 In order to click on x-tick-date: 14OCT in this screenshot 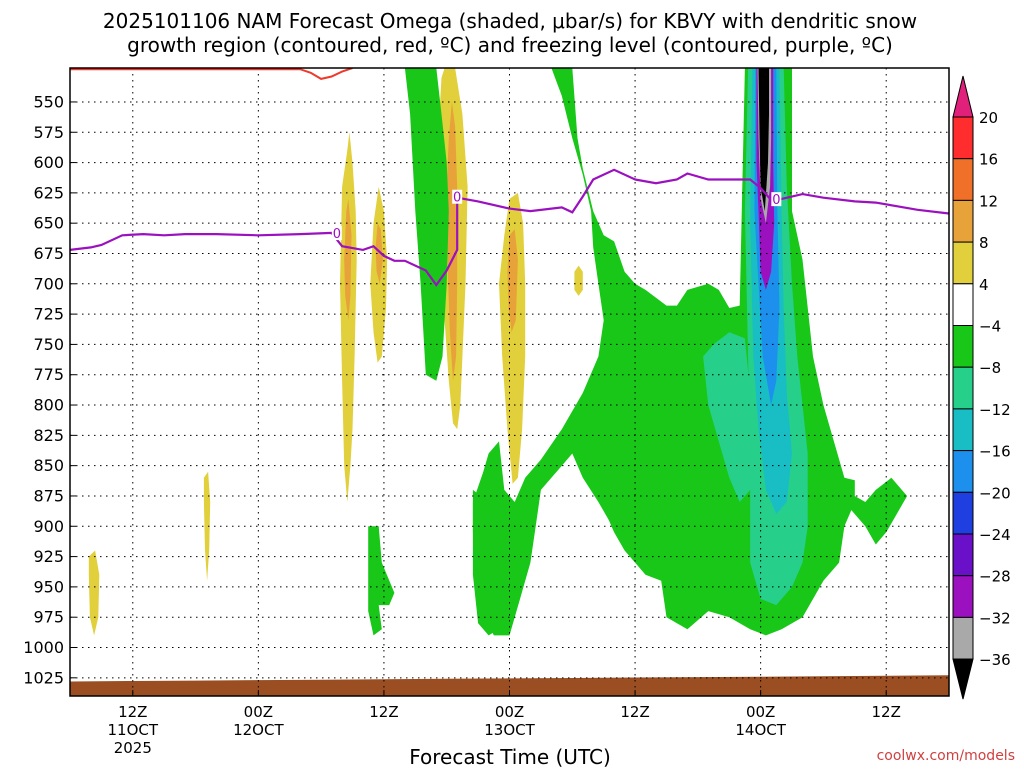, I will do `click(760, 730)`.